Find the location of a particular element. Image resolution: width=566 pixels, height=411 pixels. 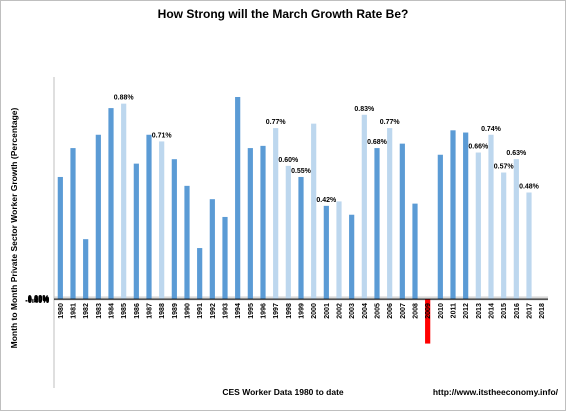

x-tick-label: 1996 is located at coordinates (264, 311).